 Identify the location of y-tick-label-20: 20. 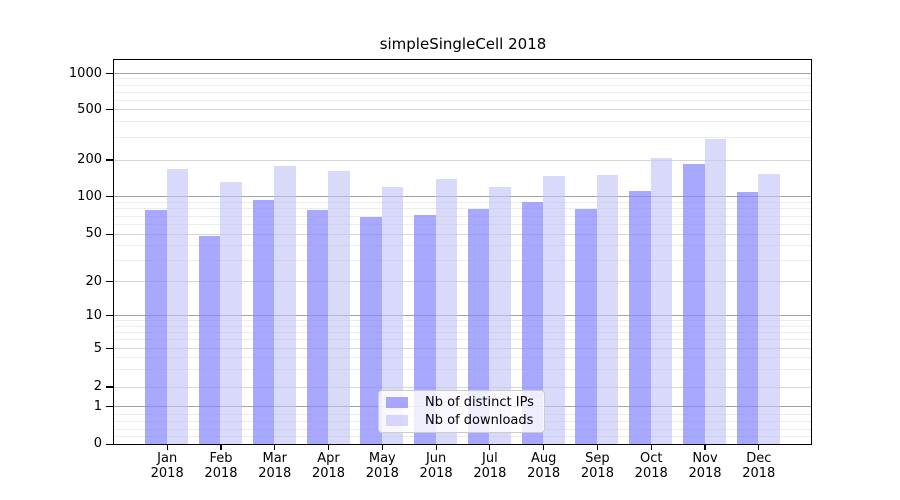
(93, 281).